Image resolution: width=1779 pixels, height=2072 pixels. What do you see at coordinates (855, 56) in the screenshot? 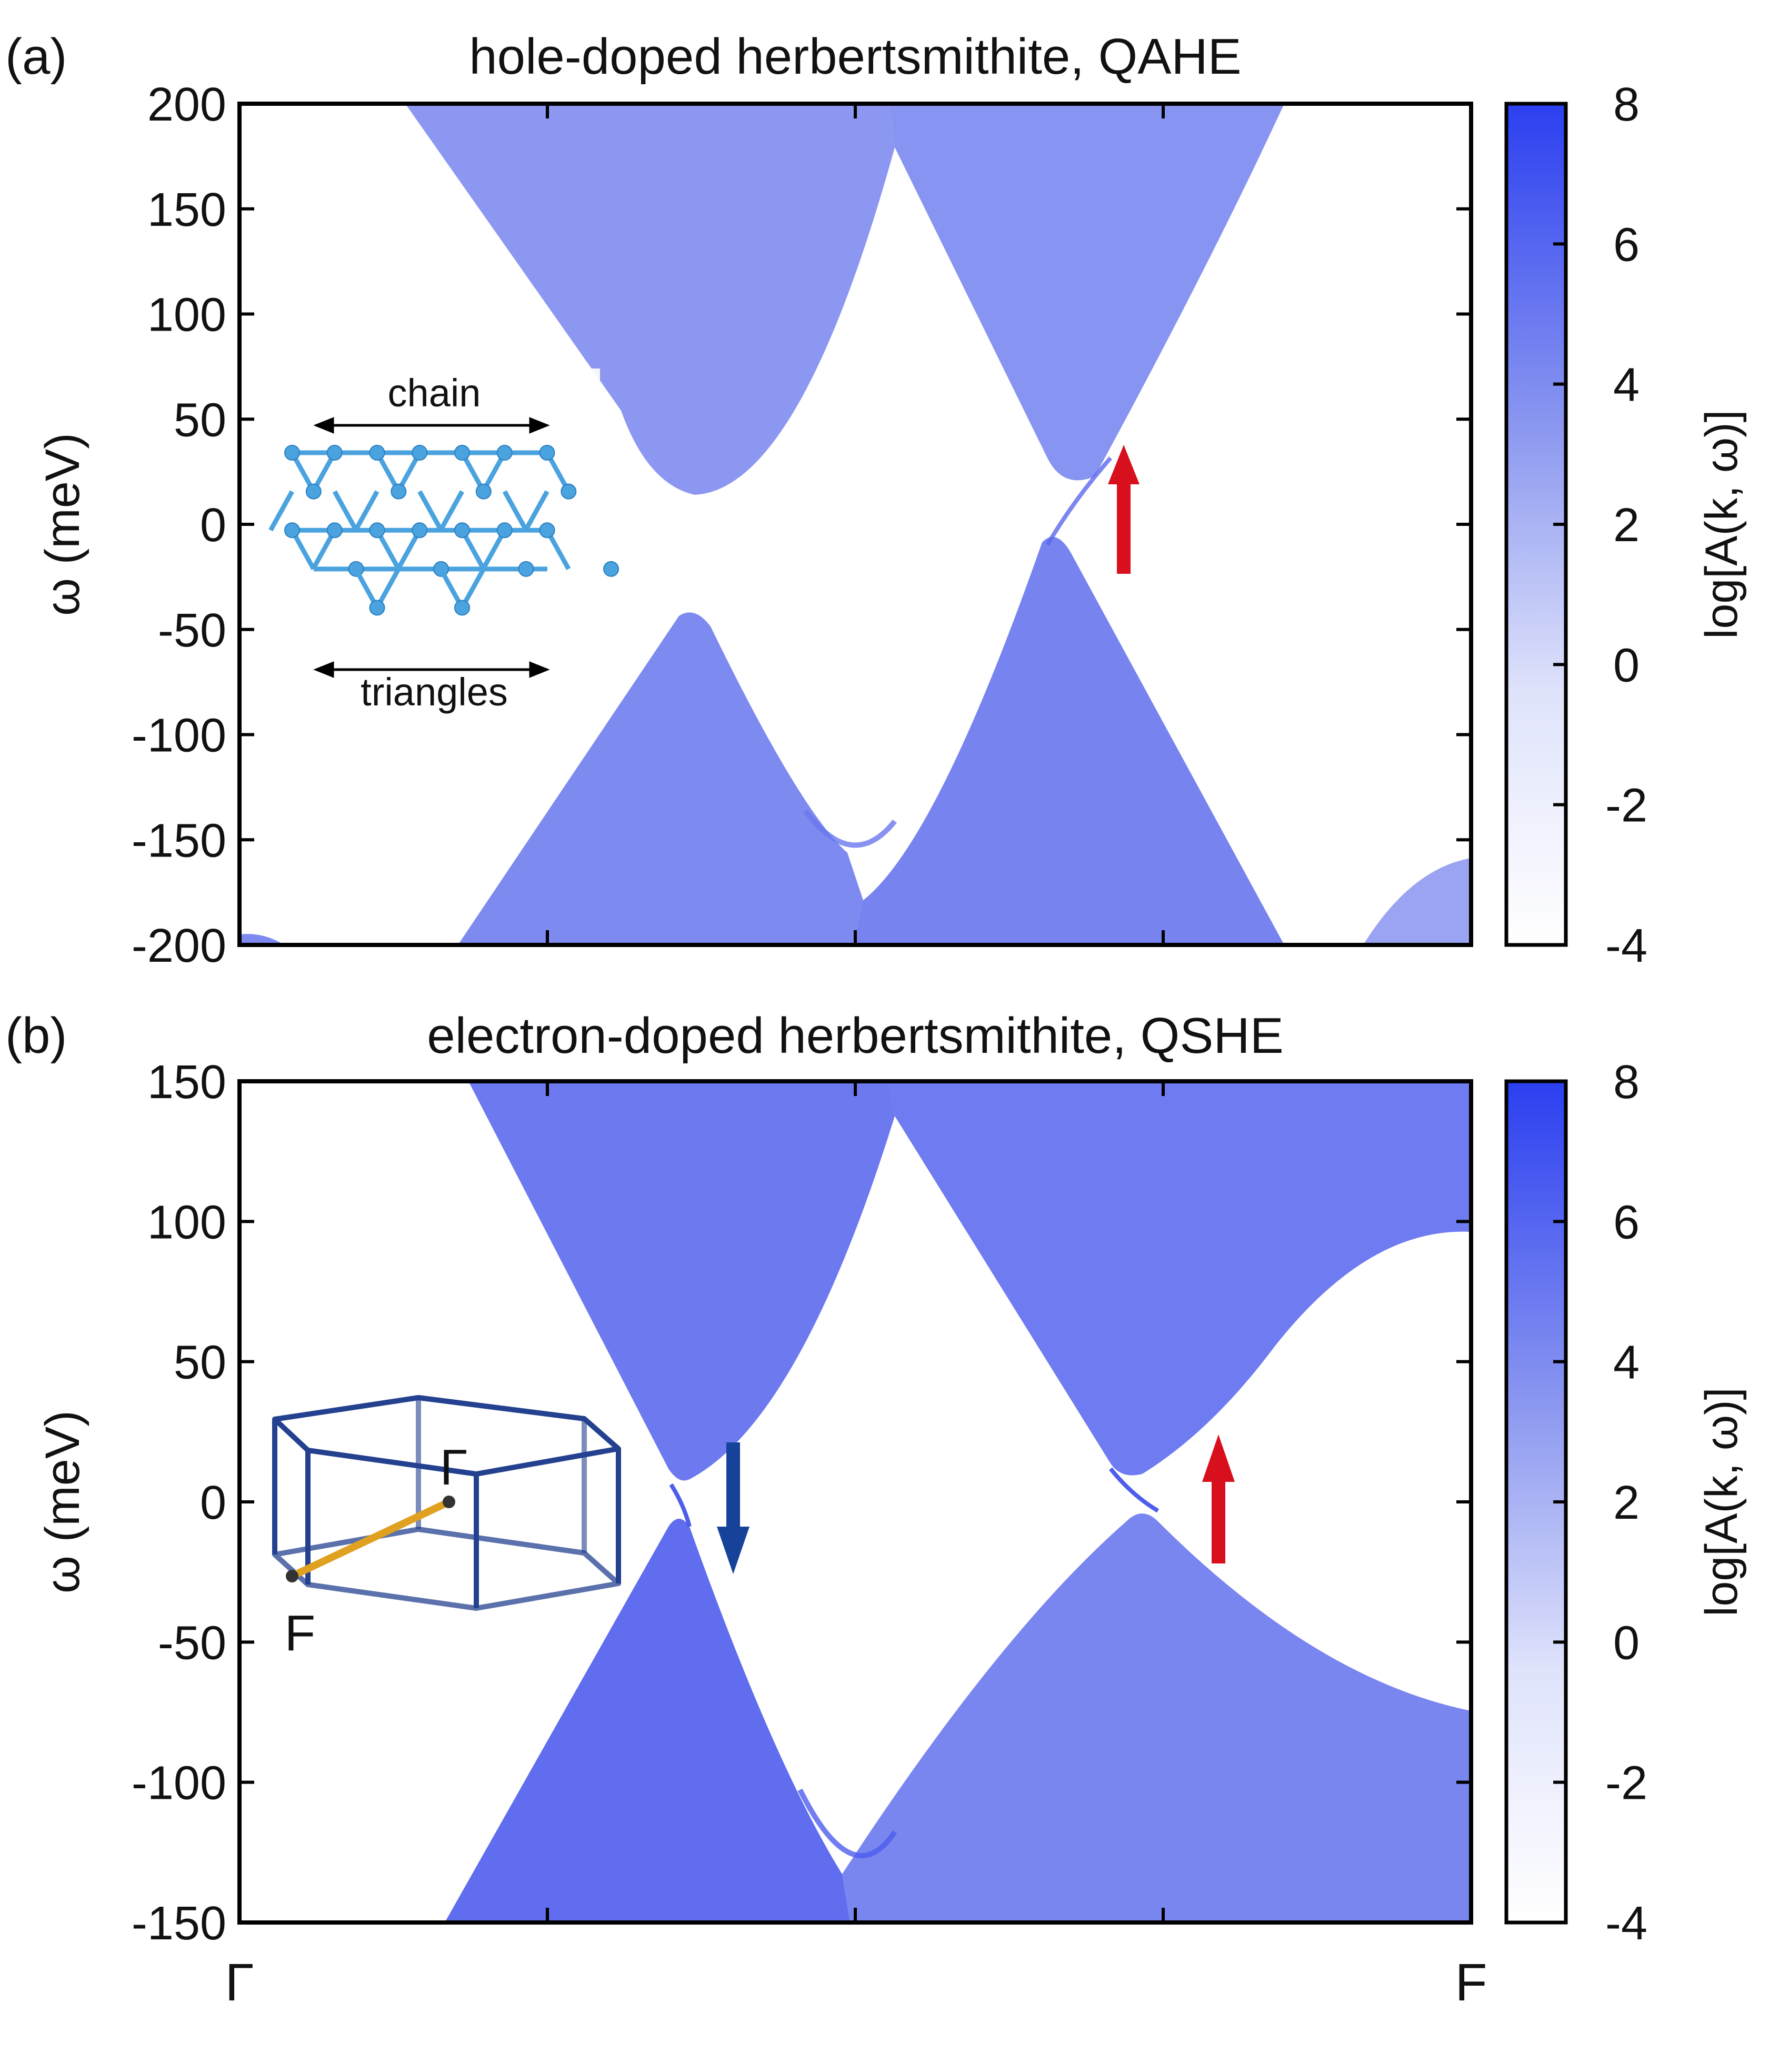
I see `panel-a-title: hole-doped herbertsmithite, QAHE` at bounding box center [855, 56].